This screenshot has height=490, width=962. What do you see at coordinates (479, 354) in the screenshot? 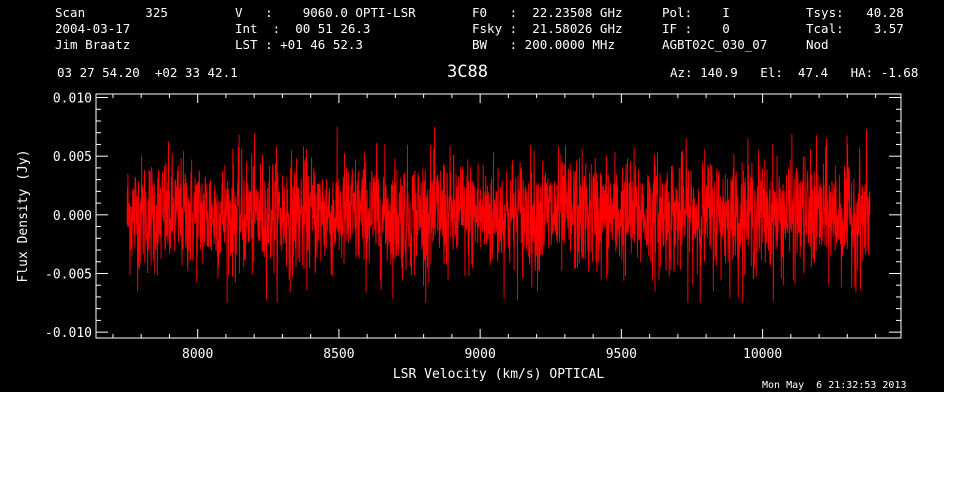
I see `x-tick-label: 9000` at bounding box center [479, 354].